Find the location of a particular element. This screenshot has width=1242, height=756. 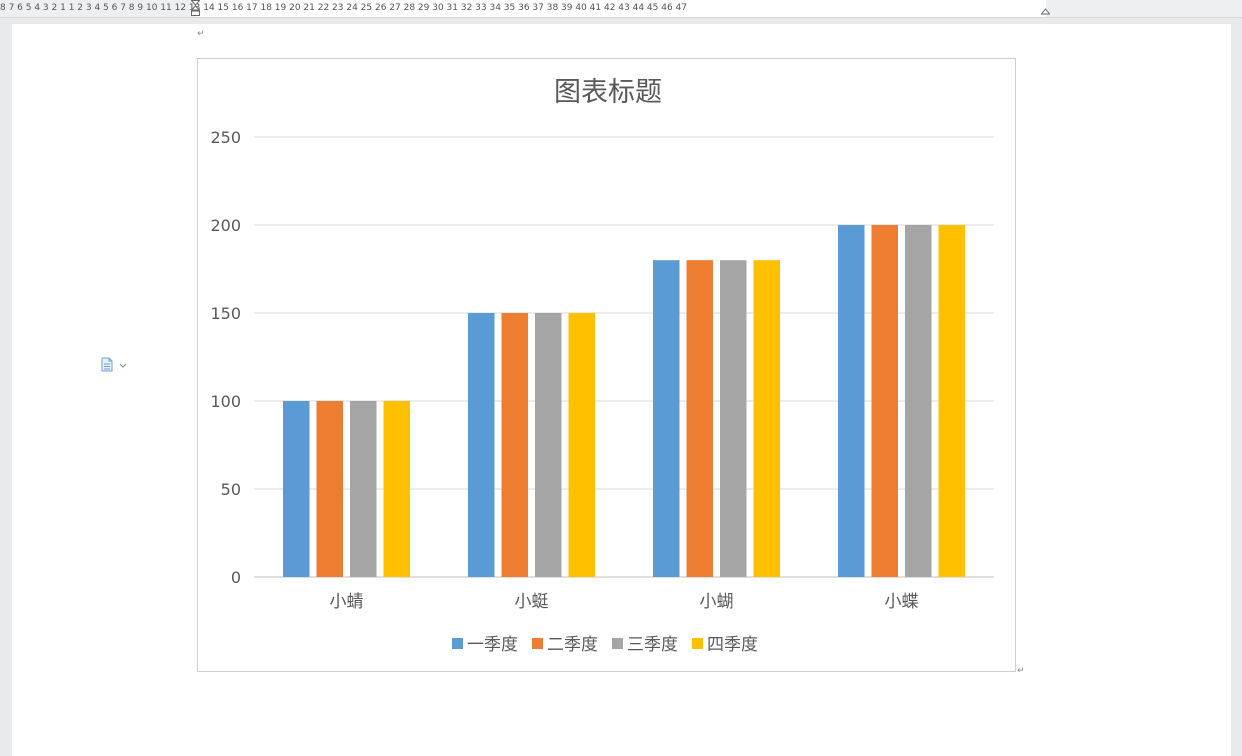

y-tick-label: 50 is located at coordinates (231, 489).